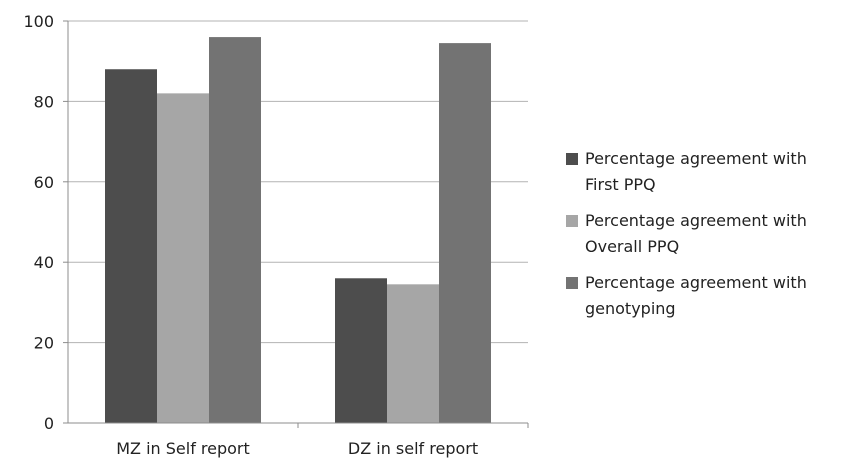  Describe the element at coordinates (49, 423) in the screenshot. I see `y-tick-label: 0` at that location.